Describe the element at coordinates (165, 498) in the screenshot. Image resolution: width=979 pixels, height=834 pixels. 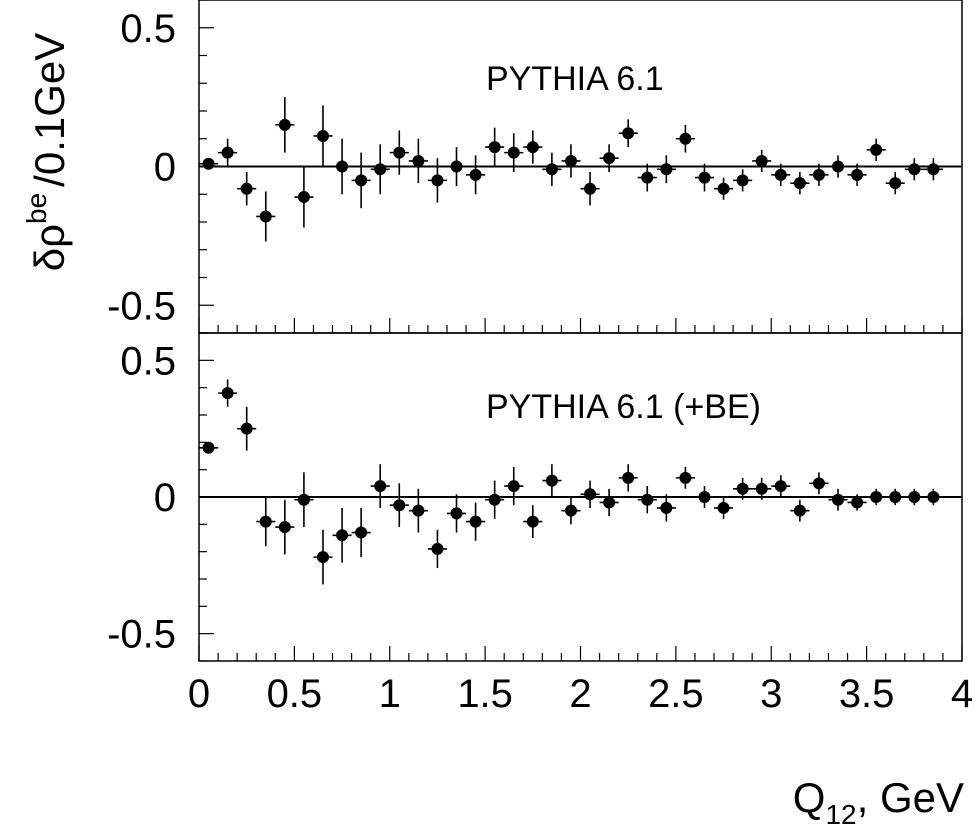
I see `y-tick-label: 0` at that location.